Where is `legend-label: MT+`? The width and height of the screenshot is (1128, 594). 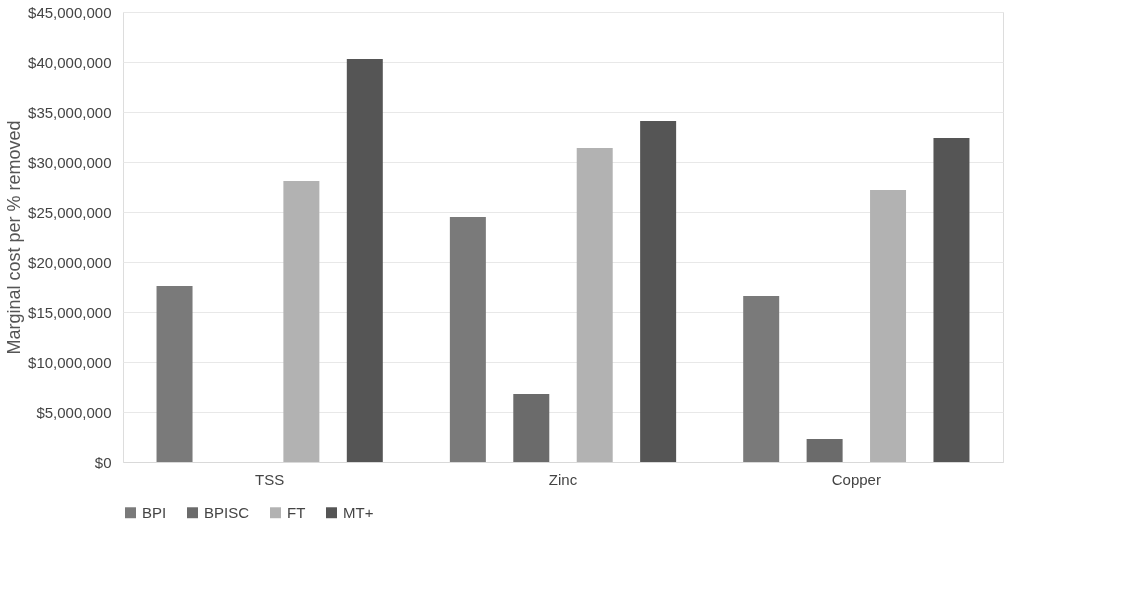
legend-label: MT+ is located at coordinates (358, 512).